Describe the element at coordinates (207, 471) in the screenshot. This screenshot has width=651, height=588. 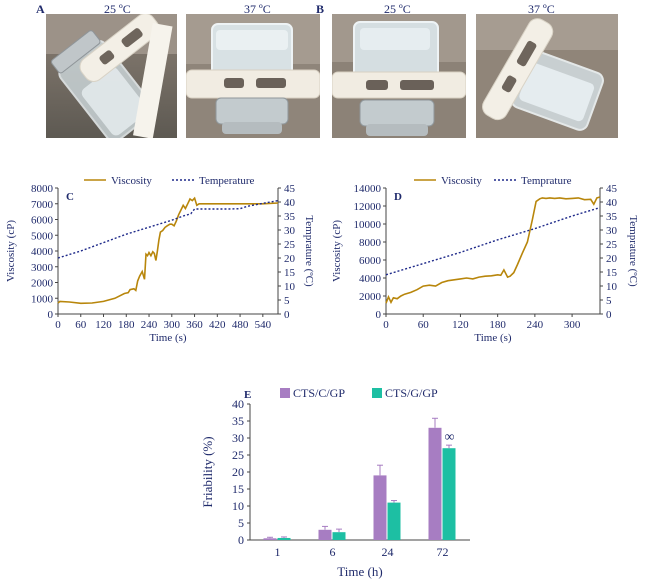
I see `y-axis-title: Friability (%)` at that location.